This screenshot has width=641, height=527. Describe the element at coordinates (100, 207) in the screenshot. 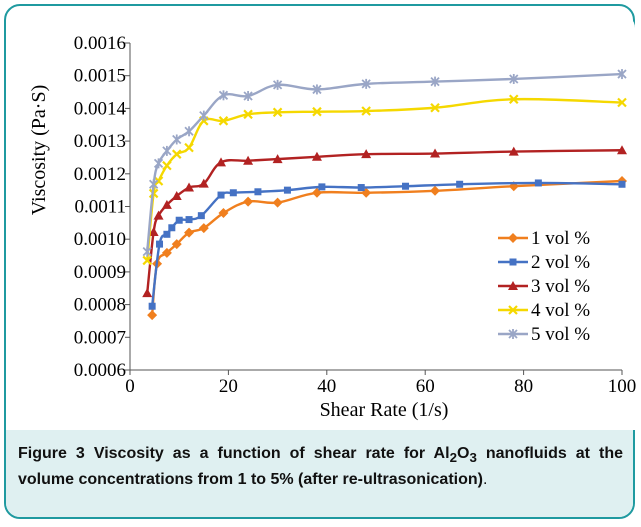

I see `y-tick-label: 0.0011` at that location.